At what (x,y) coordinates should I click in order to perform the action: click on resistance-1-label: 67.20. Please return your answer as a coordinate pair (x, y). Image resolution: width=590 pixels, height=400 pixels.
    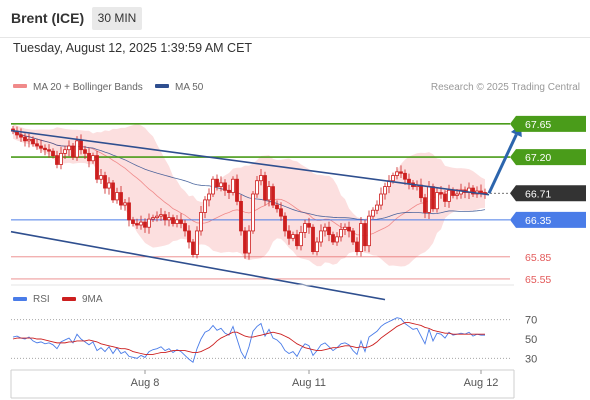
    Looking at the image, I should click on (538, 158).